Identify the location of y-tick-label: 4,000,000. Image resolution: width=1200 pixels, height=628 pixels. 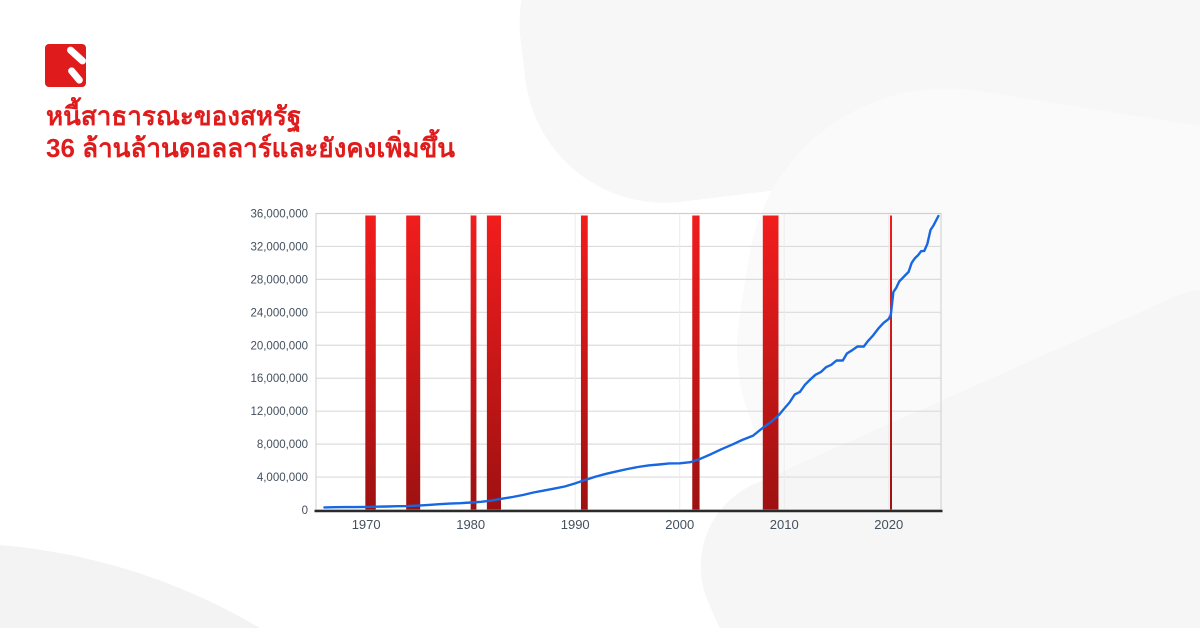
(282, 478).